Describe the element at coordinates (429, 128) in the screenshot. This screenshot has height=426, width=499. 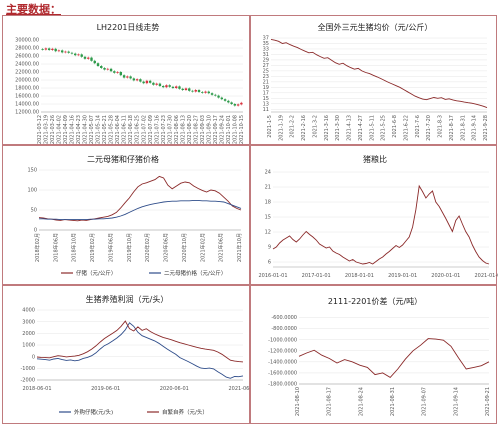
I see `x-tick-label: 2021-7-20` at that location.